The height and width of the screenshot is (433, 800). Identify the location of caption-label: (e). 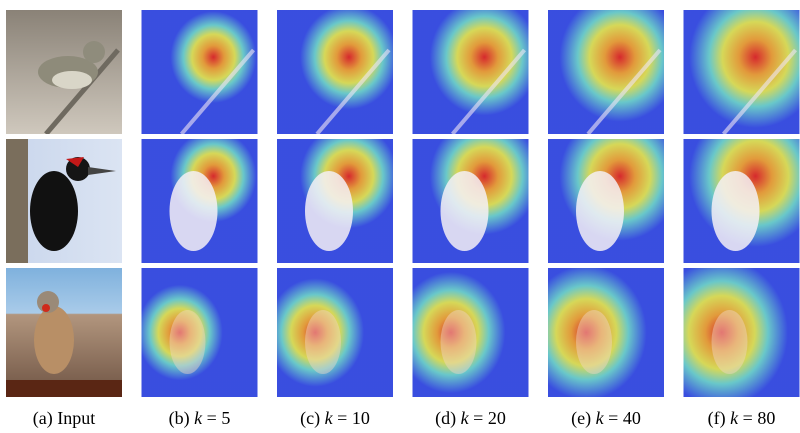
(581, 418).